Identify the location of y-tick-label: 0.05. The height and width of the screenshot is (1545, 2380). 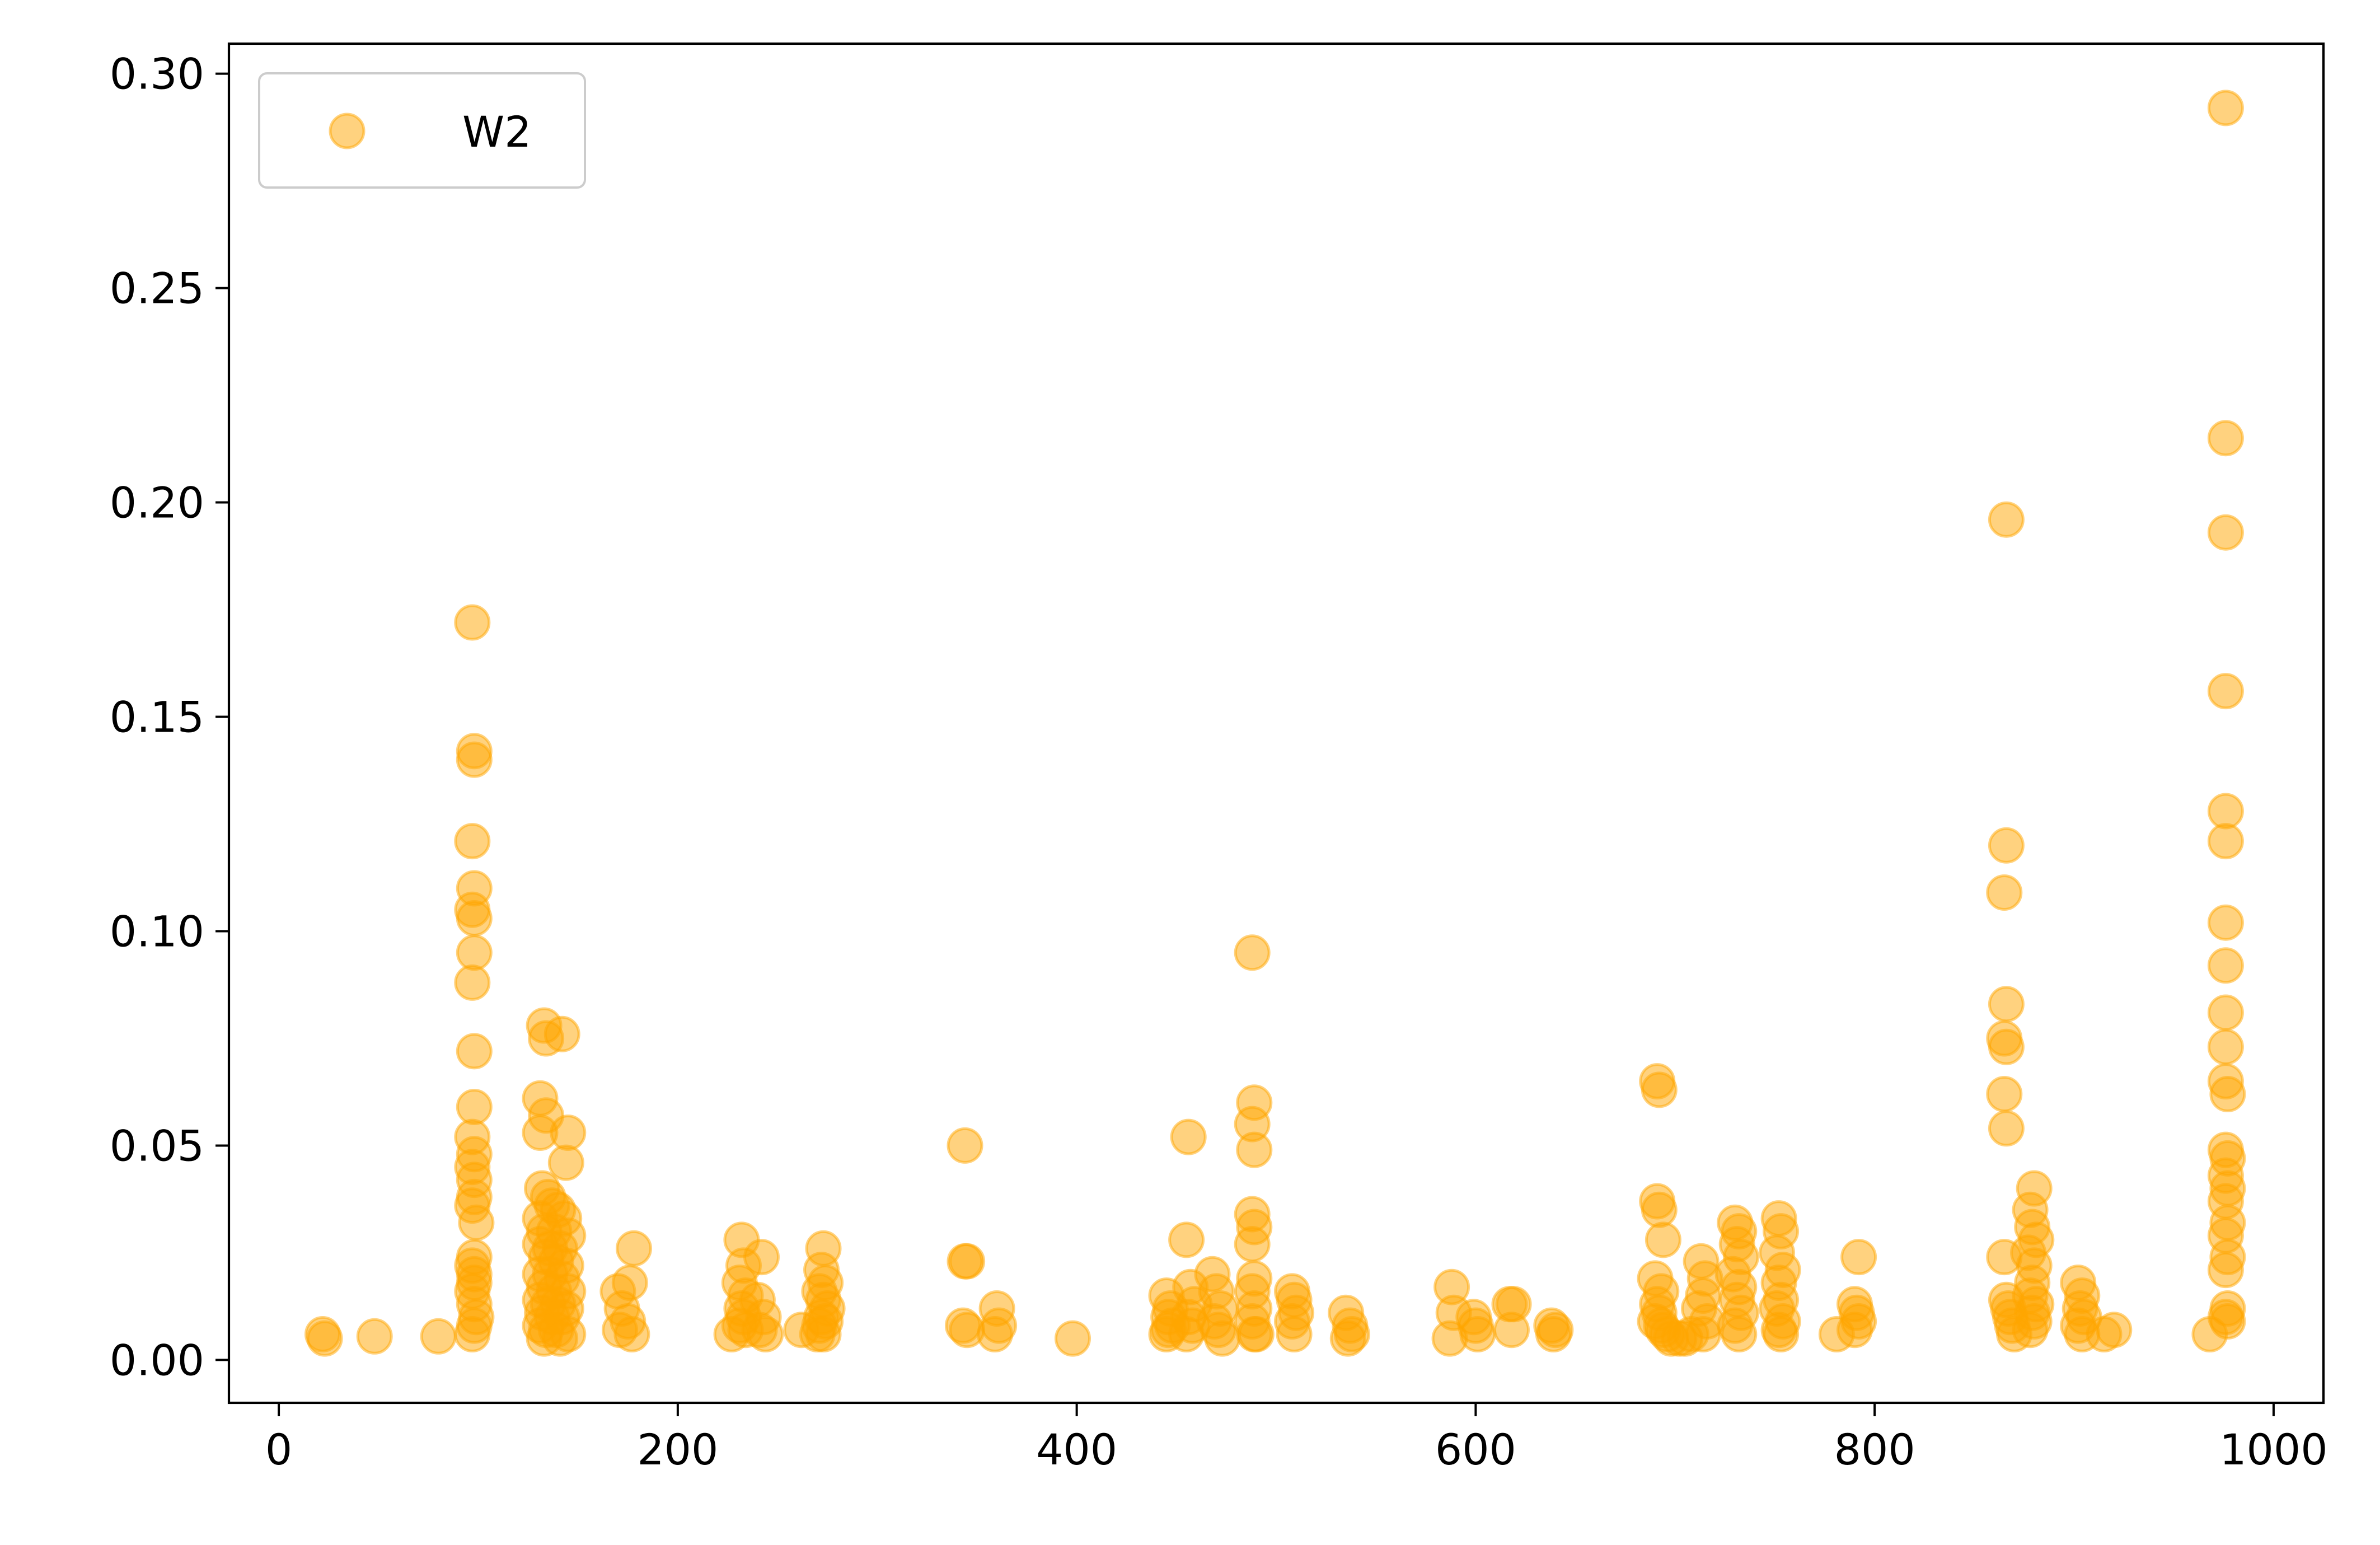
(157, 1146).